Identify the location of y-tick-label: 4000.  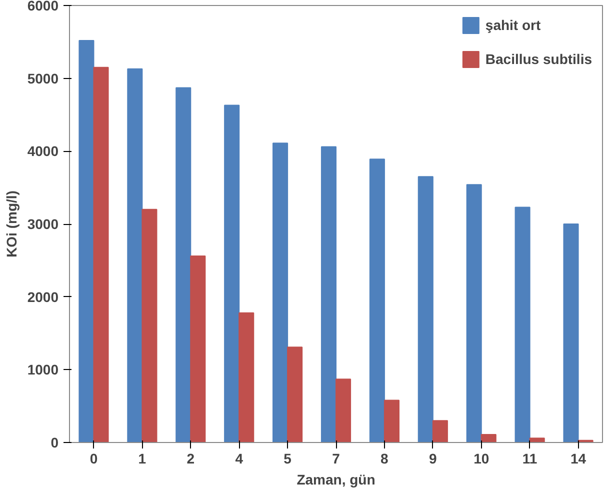
(43, 151).